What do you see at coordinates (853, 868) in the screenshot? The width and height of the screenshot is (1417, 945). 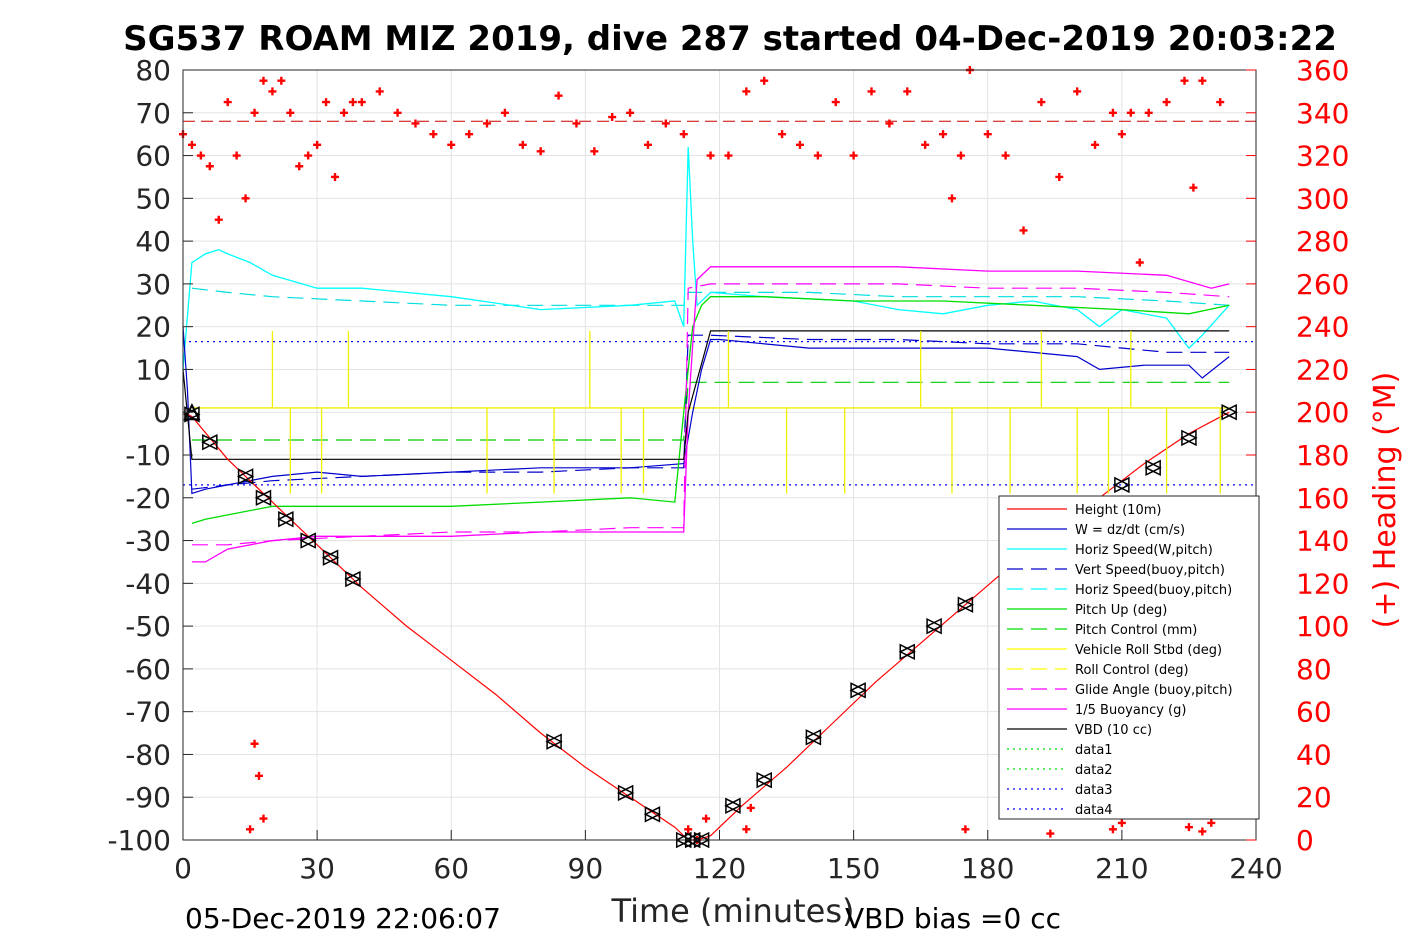 I see `x-tick-label: 150` at bounding box center [853, 868].